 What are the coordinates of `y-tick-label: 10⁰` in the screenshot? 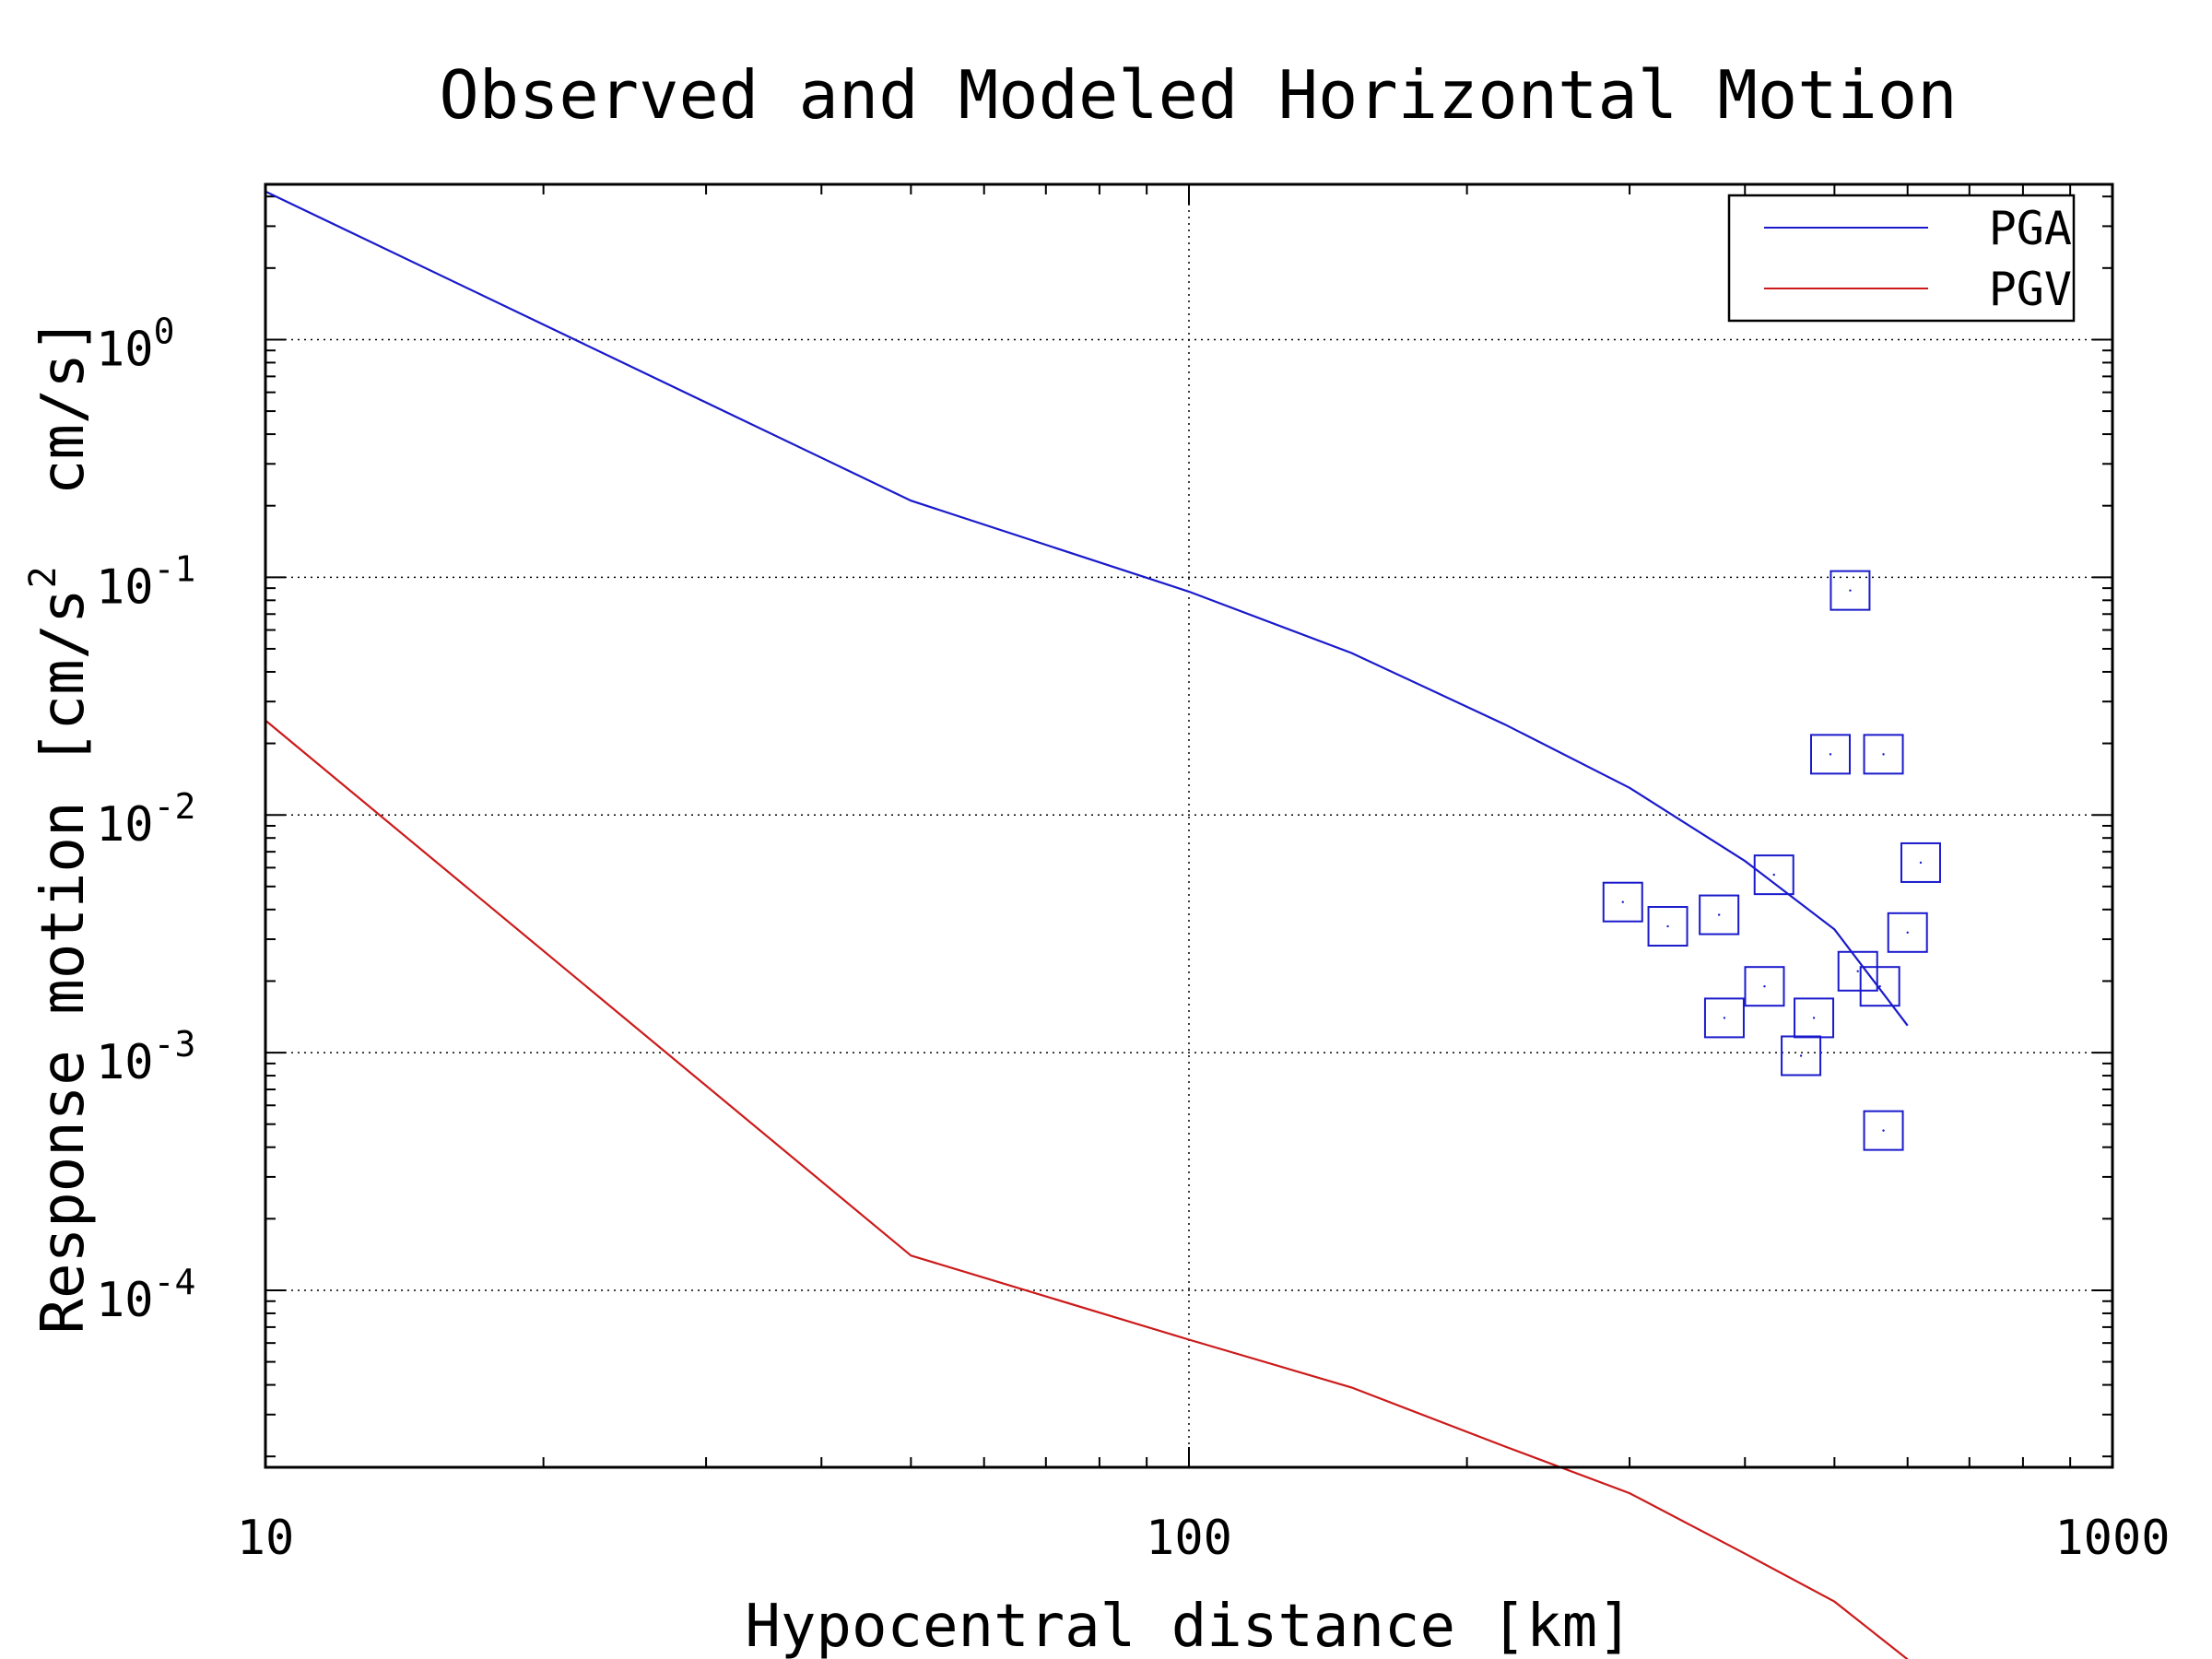 It's located at (135, 344).